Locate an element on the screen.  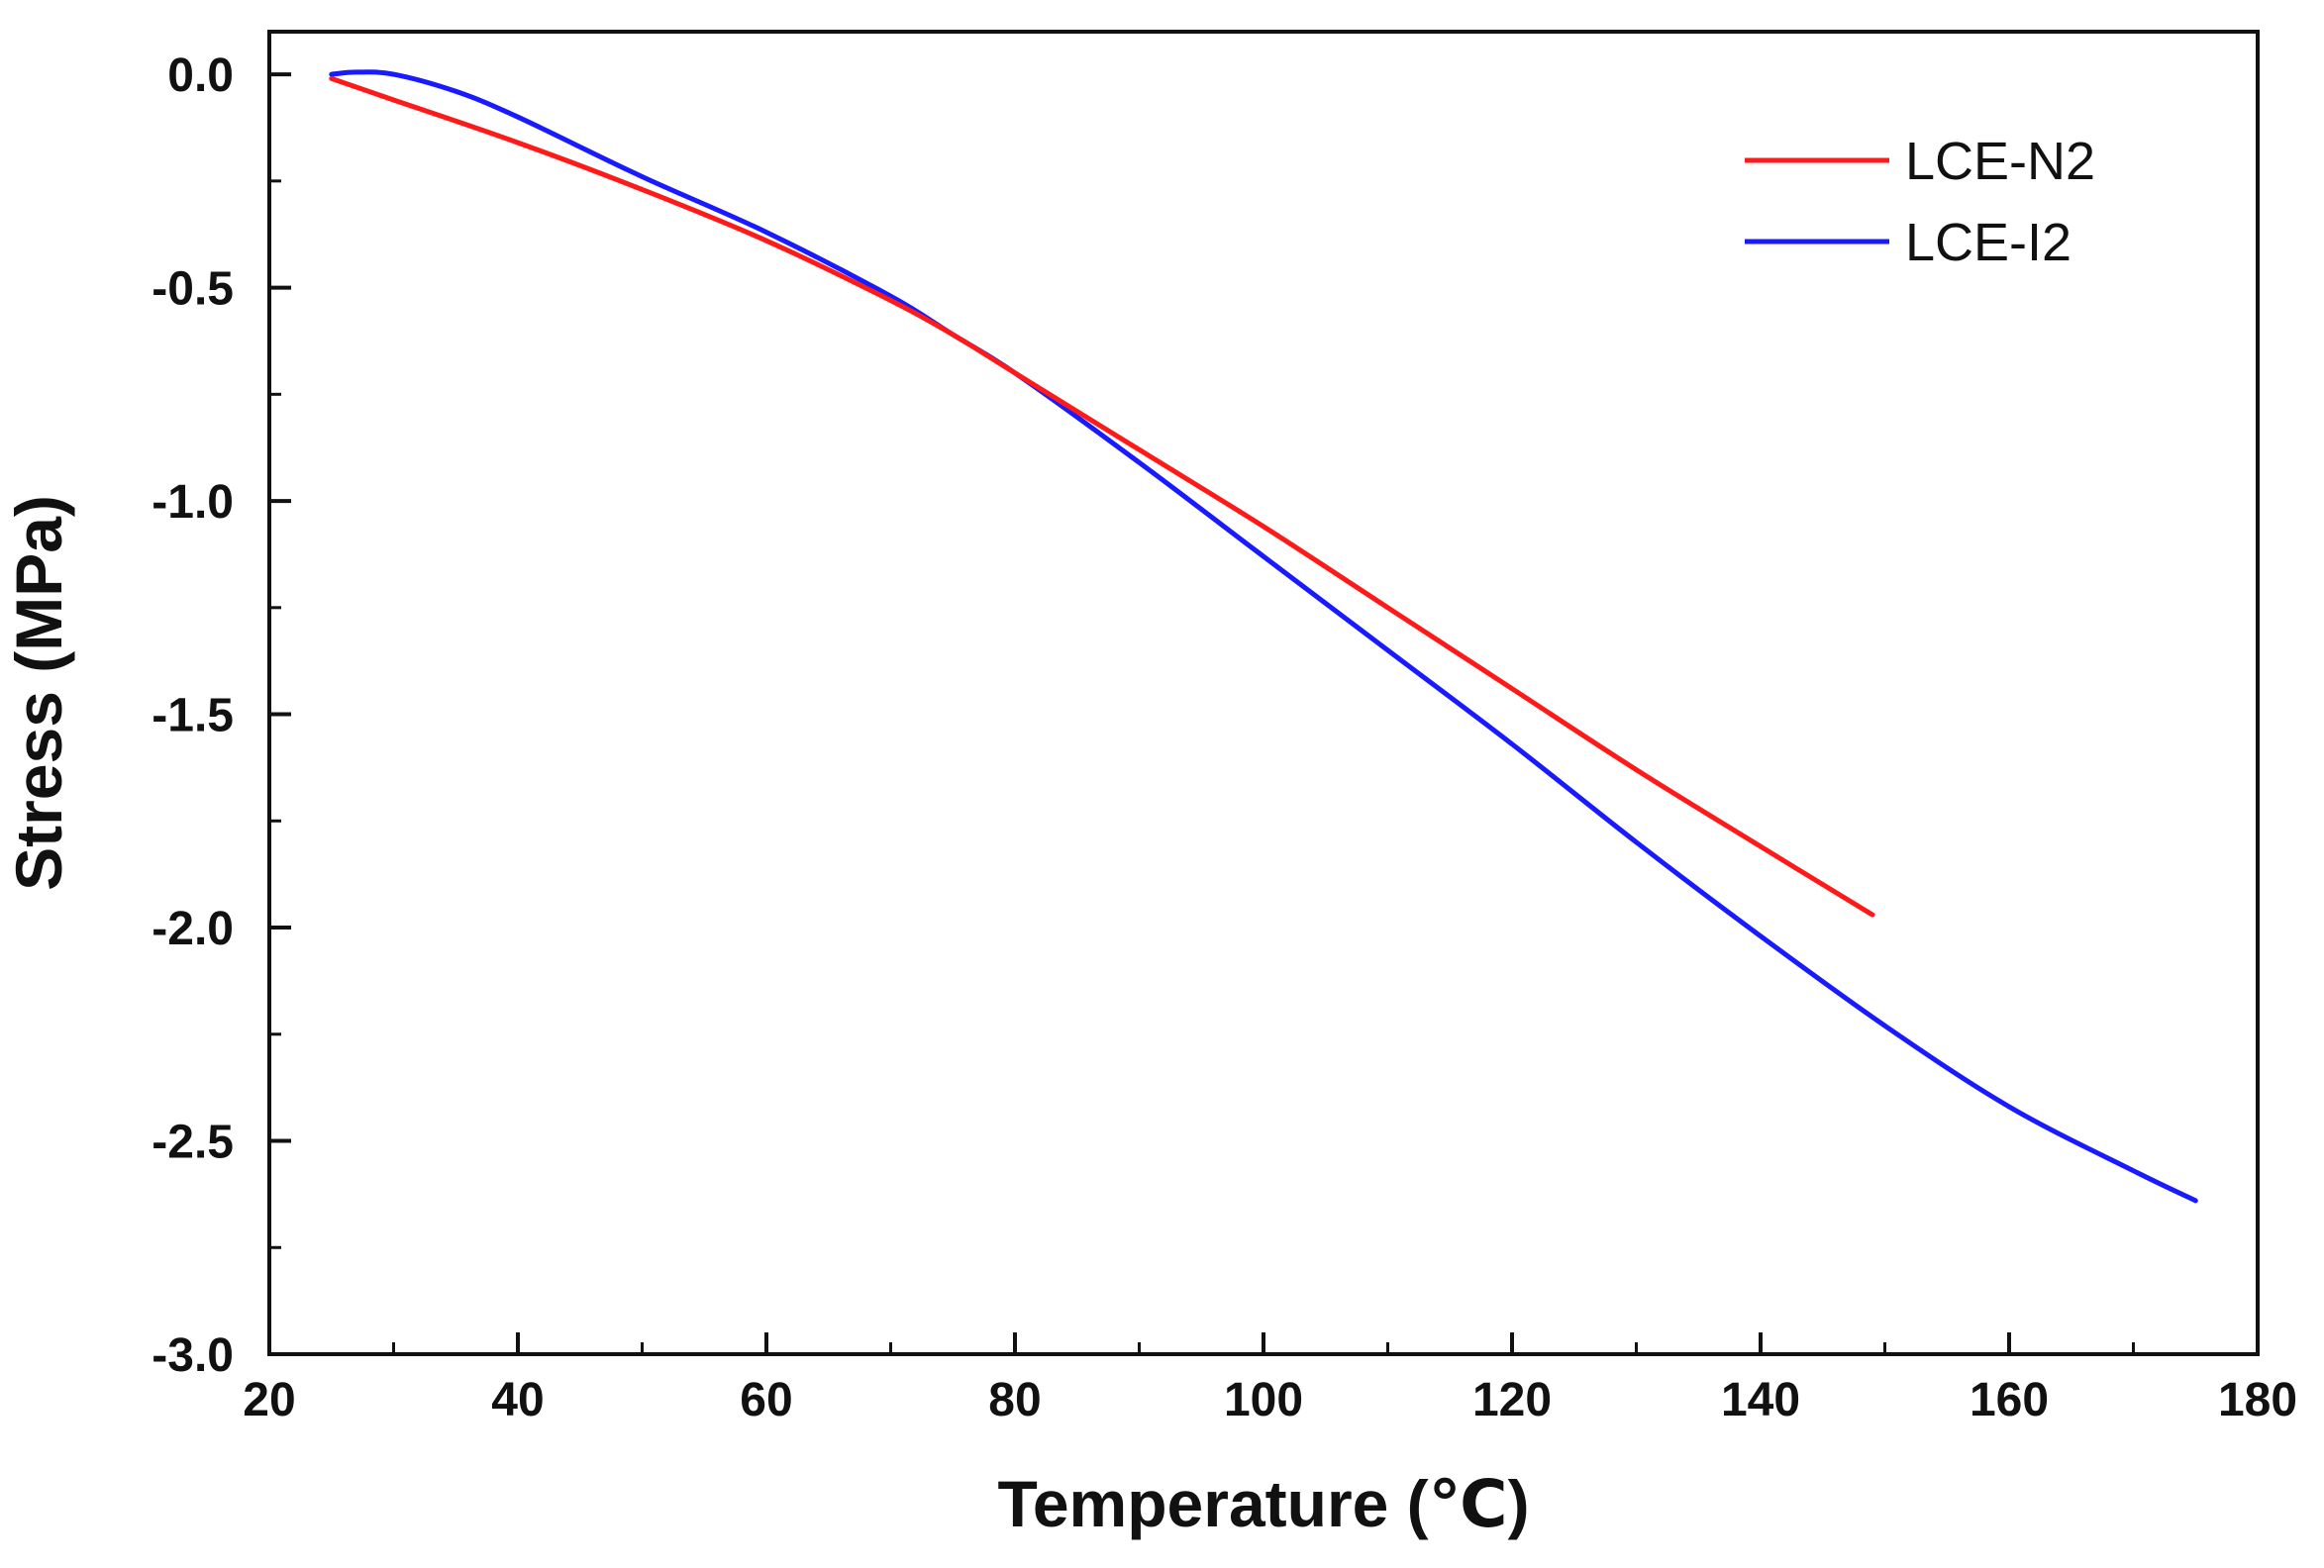
legend-label-lce-n2: LCE-N2 is located at coordinates (2000, 161).